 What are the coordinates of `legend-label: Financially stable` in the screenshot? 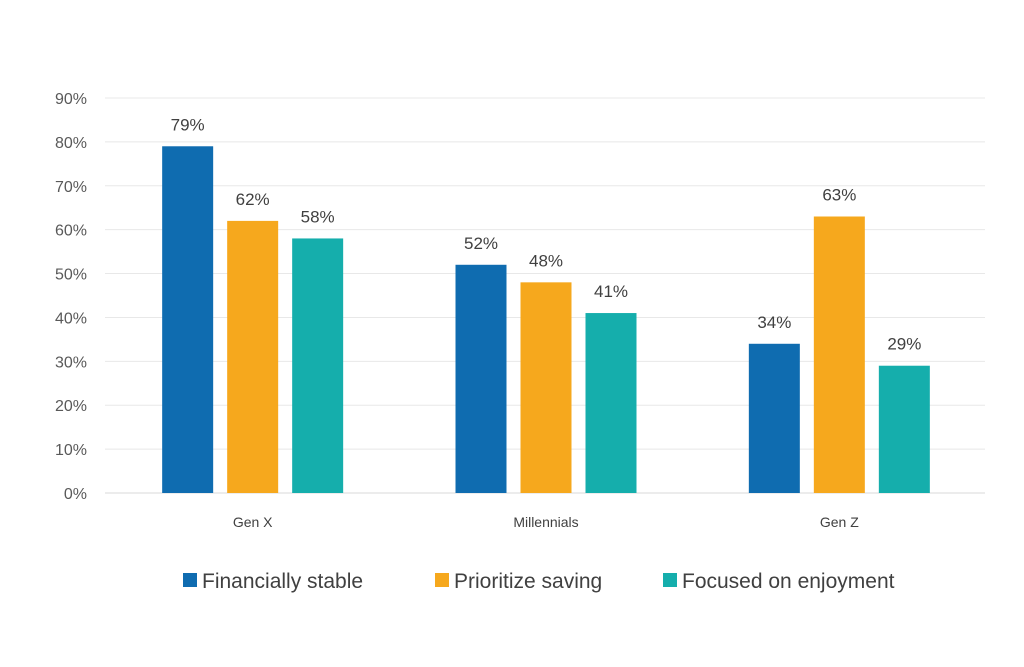 It's located at (282, 581).